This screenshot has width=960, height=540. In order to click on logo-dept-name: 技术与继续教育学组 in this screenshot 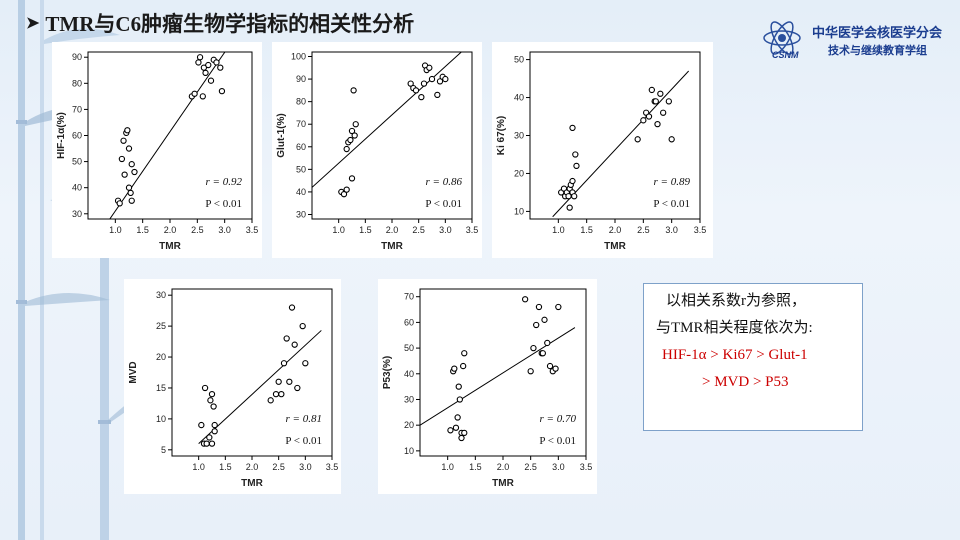, I will do `click(877, 51)`.